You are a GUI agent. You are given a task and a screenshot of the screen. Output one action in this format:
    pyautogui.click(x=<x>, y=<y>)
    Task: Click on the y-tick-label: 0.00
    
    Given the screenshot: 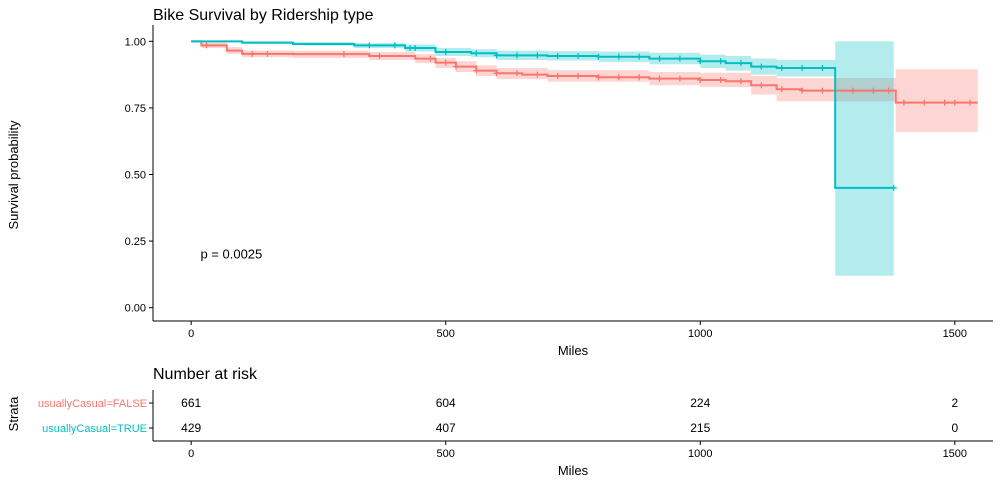 What is the action you would take?
    pyautogui.click(x=135, y=309)
    